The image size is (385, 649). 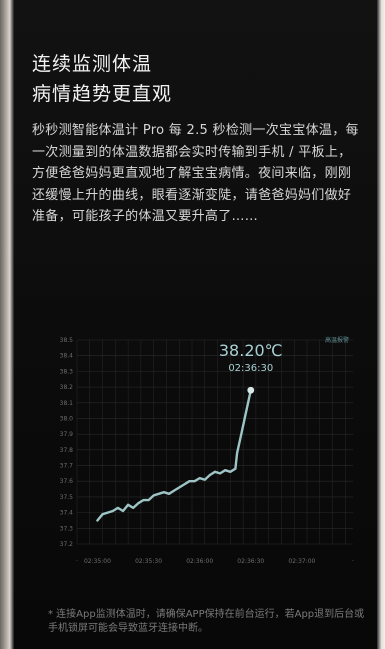 I want to click on y-tick-label: 38.1, so click(x=67, y=403).